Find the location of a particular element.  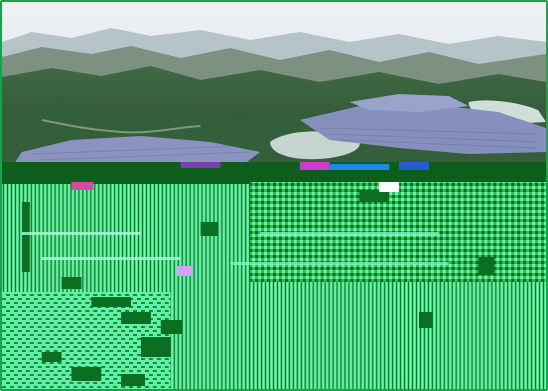

noise-area-left is located at coordinates (131, 239).